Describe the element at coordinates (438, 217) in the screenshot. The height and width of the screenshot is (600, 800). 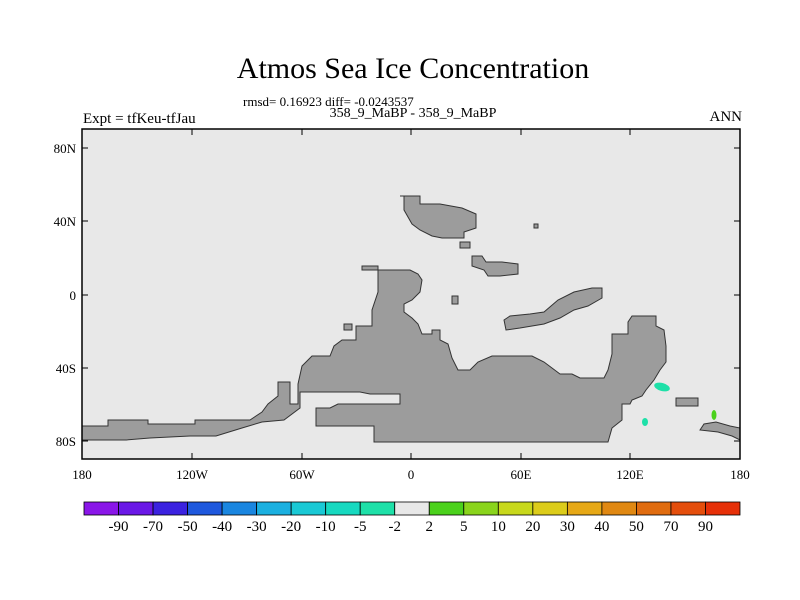
I see `land-north-block` at that location.